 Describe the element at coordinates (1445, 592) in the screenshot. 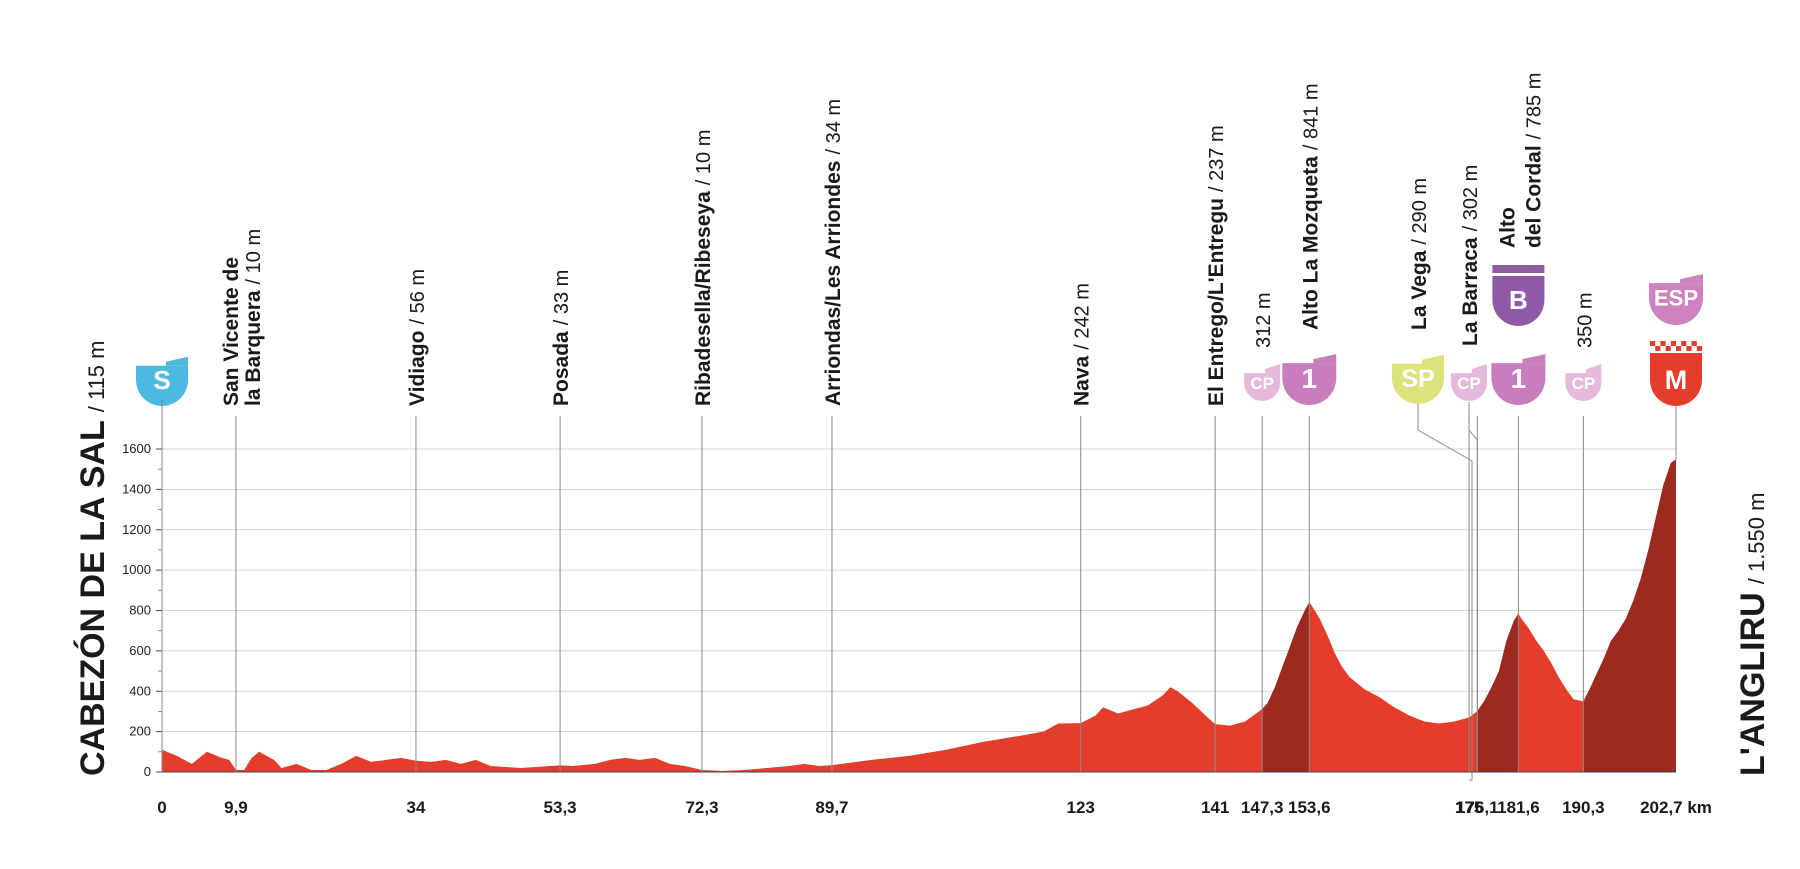

I see `sprint-leader-line` at that location.